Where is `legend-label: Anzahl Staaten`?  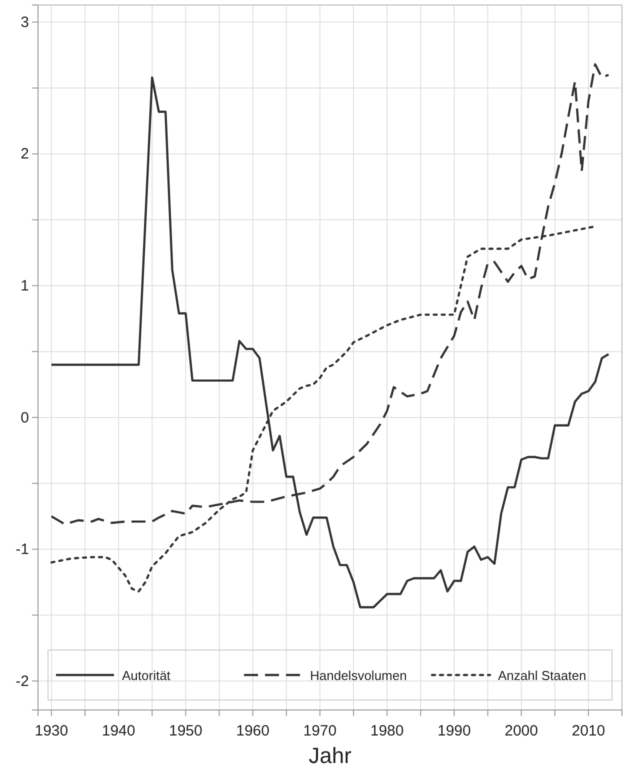 legend-label: Anzahl Staaten is located at coordinates (542, 675).